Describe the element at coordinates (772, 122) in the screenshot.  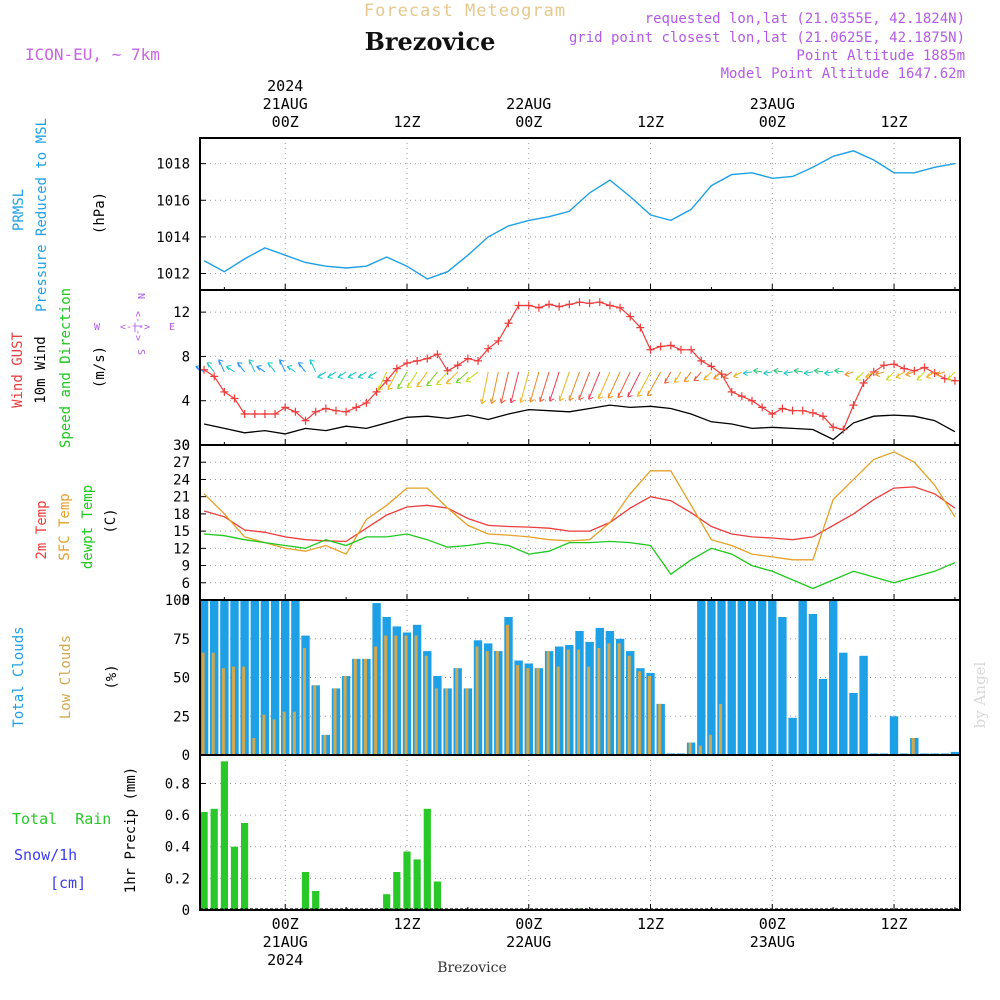
I see `top-time-label: 00Z` at that location.